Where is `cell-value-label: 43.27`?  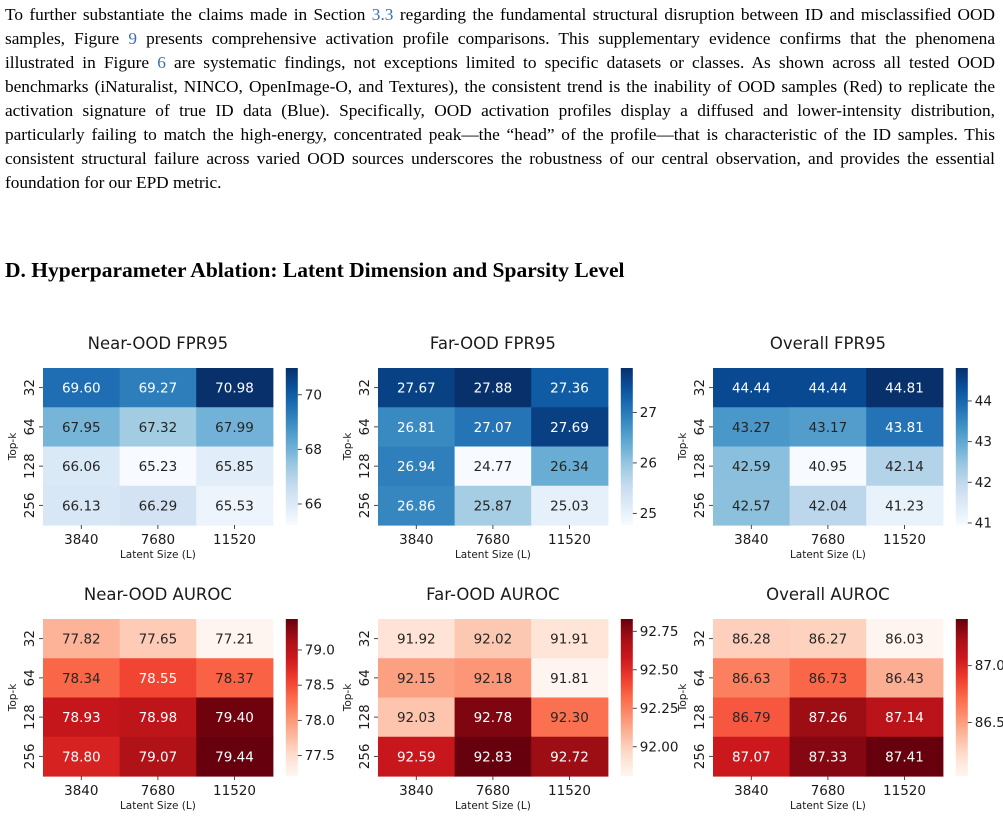
cell-value-label: 43.27 is located at coordinates (751, 428).